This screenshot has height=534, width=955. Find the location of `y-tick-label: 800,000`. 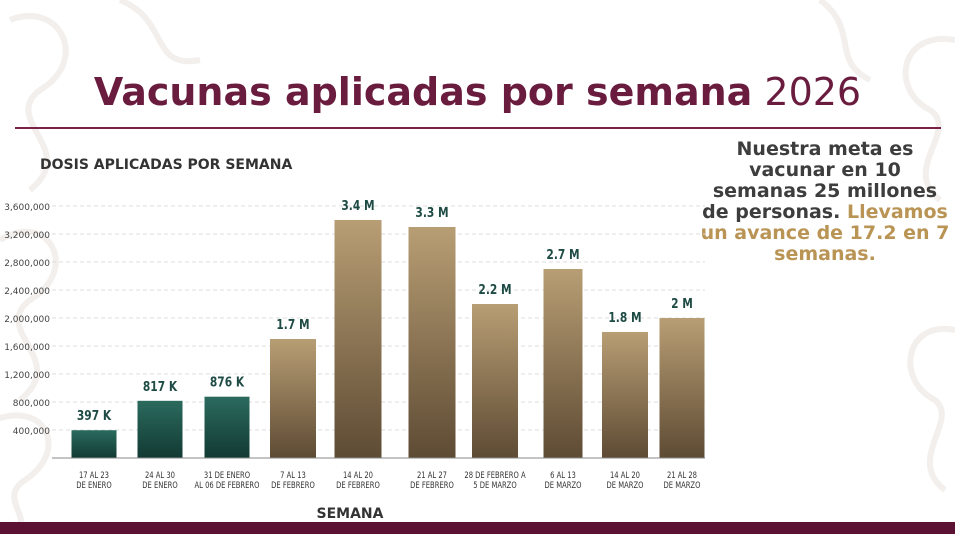

y-tick-label: 800,000 is located at coordinates (31, 404).